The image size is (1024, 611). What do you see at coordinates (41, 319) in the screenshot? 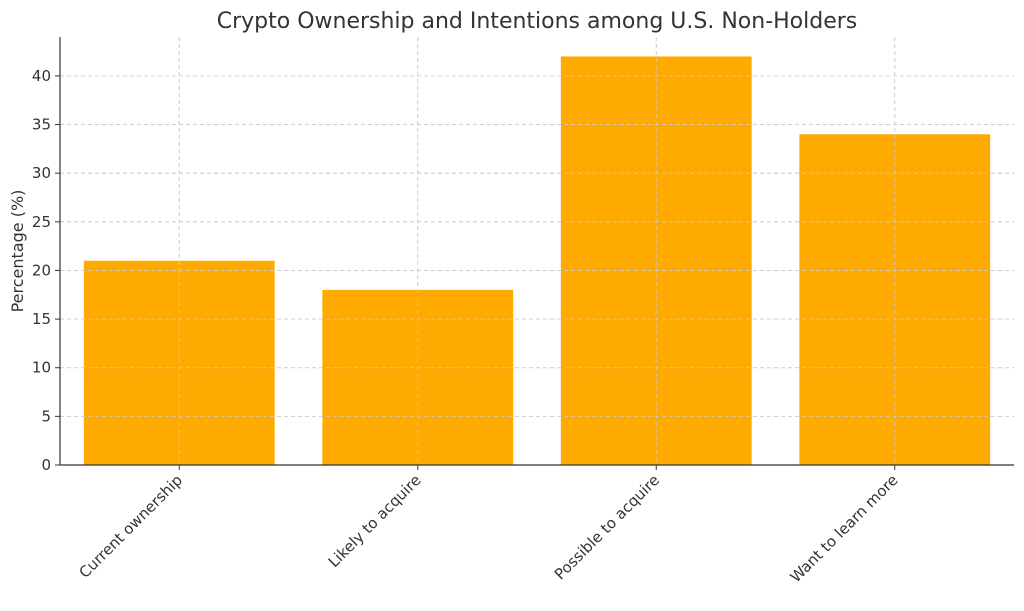
I see `y-tick-label: 15` at bounding box center [41, 319].